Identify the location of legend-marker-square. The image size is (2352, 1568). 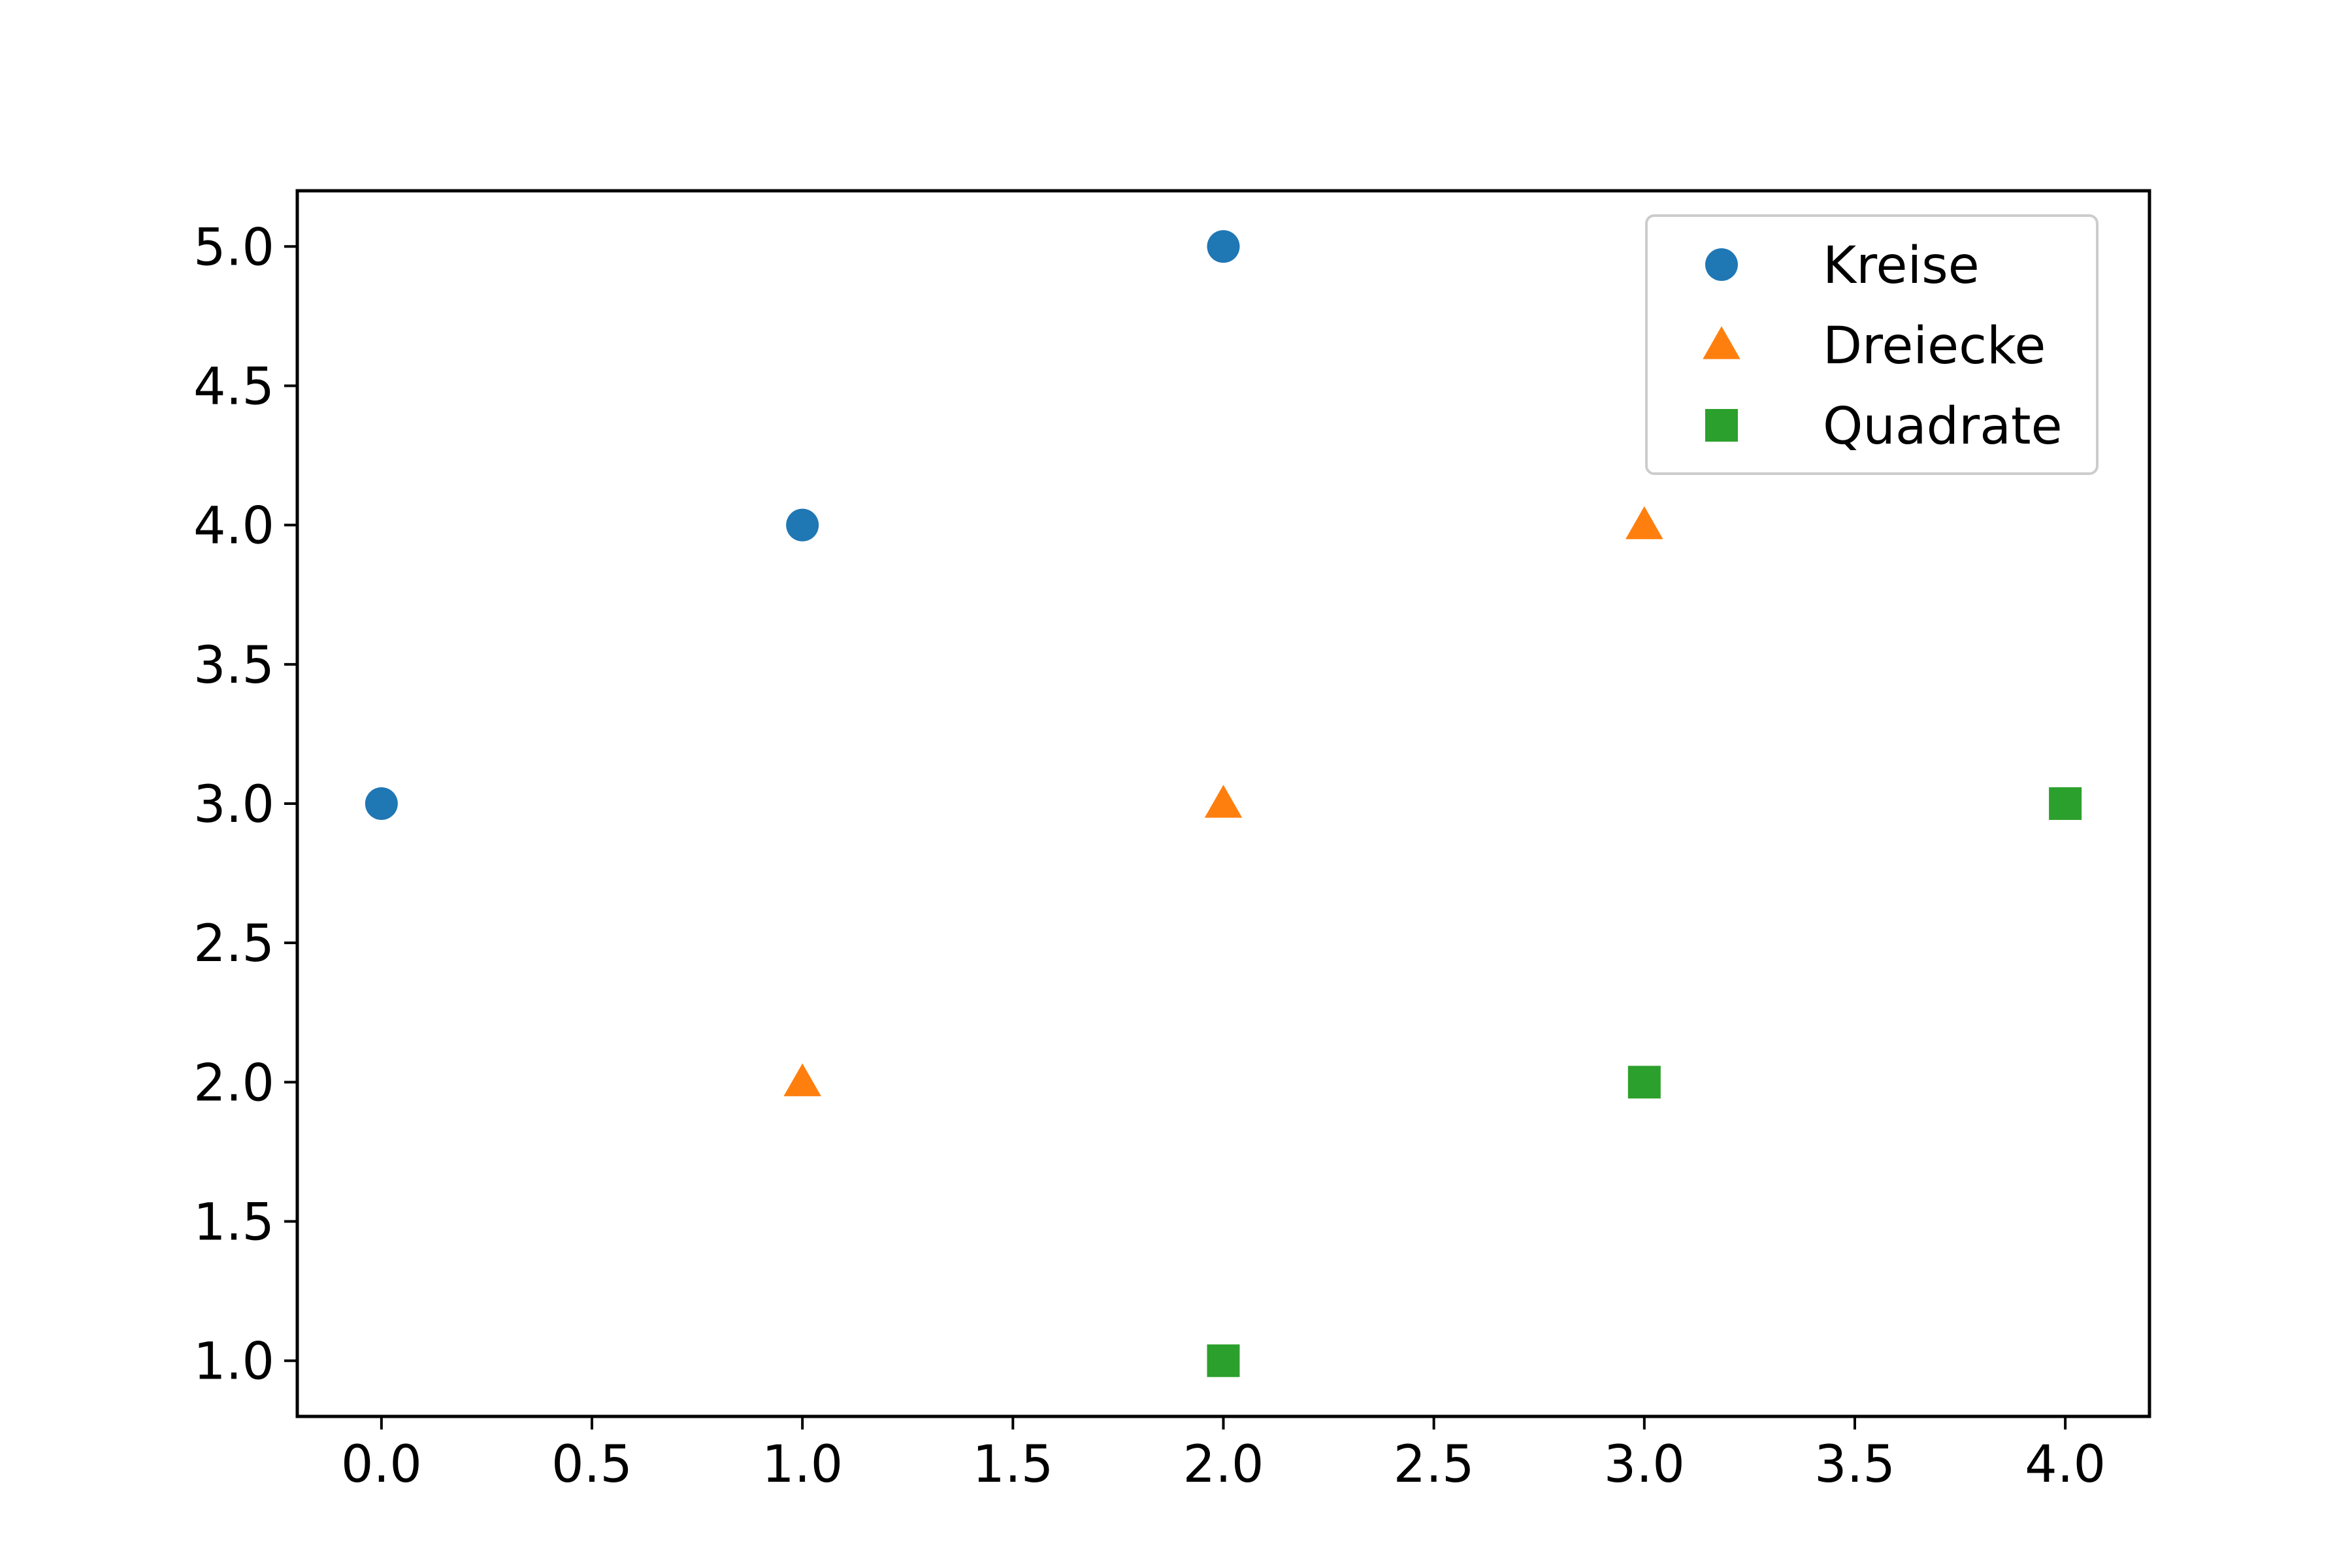
(1721, 425).